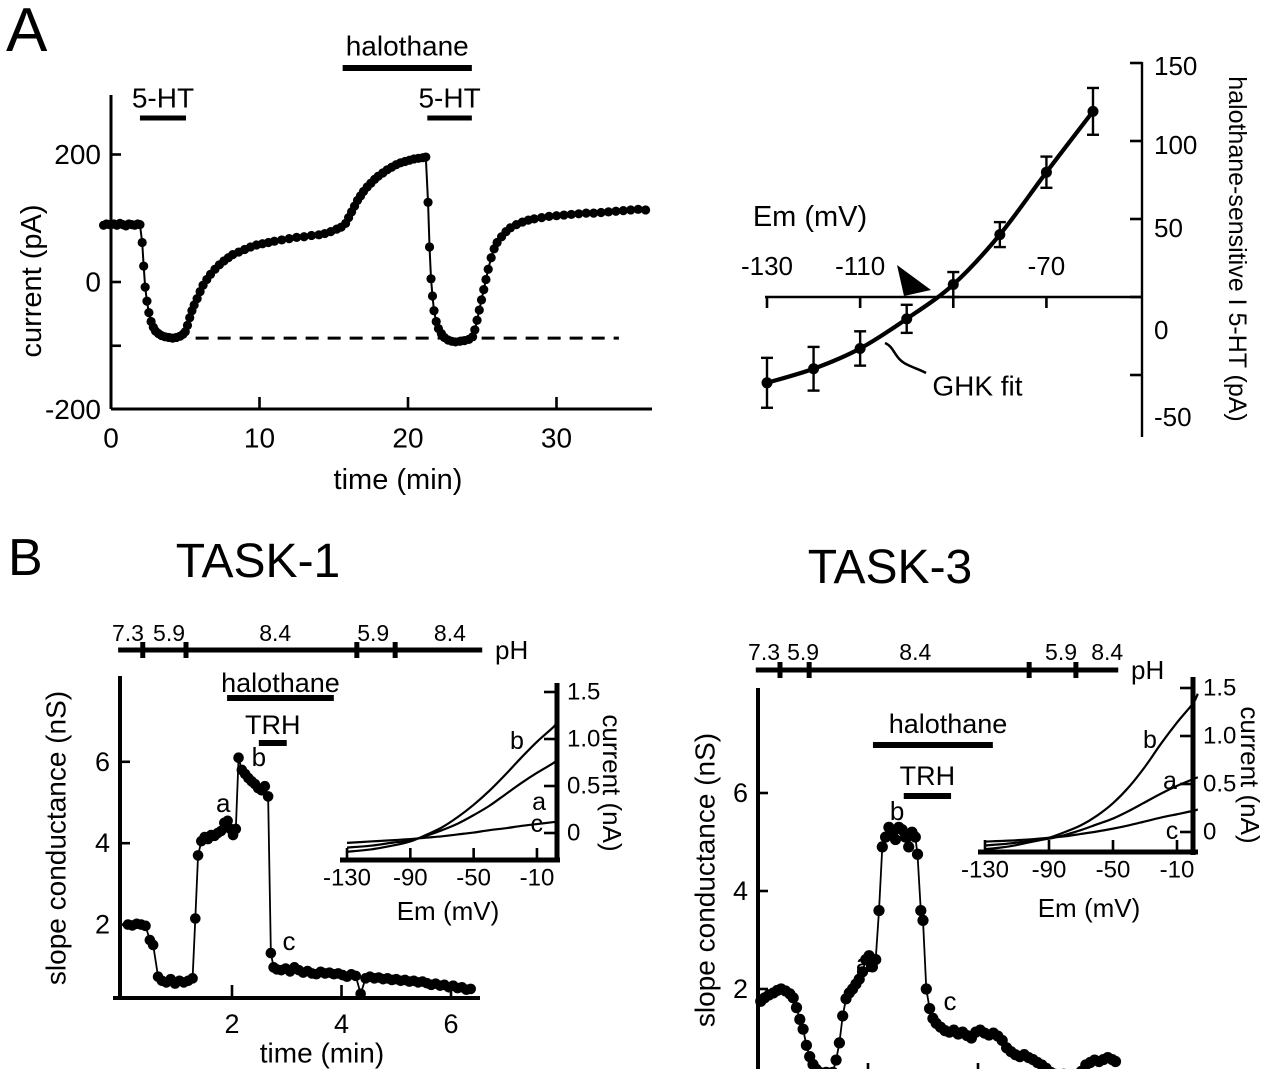 The image size is (1280, 1069). What do you see at coordinates (1219, 688) in the screenshot?
I see `task3-iv-inset-ytick-label: 1.5` at bounding box center [1219, 688].